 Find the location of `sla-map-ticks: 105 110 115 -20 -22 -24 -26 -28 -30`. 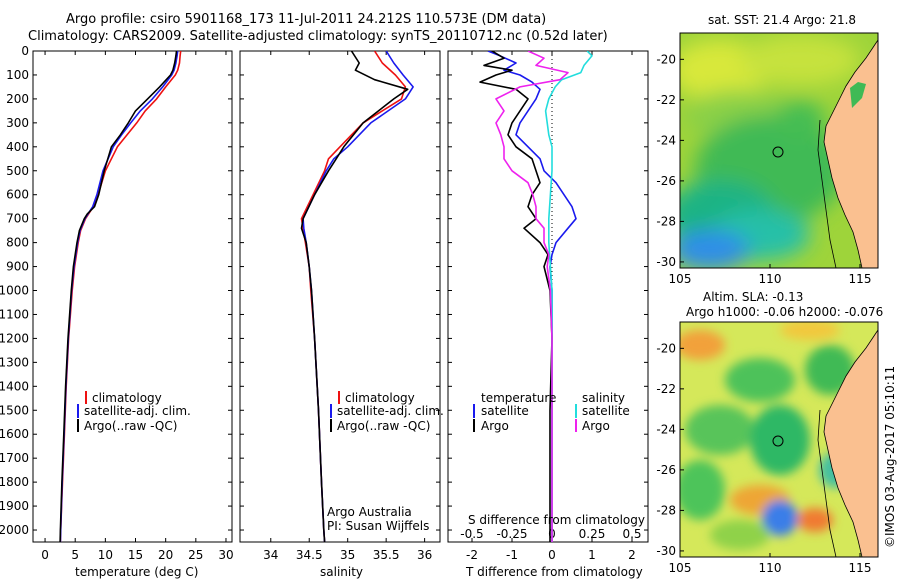

sla-map-ticks: 105 110 115 -20 -22 -24 -26 -28 -30 is located at coordinates (763, 458).